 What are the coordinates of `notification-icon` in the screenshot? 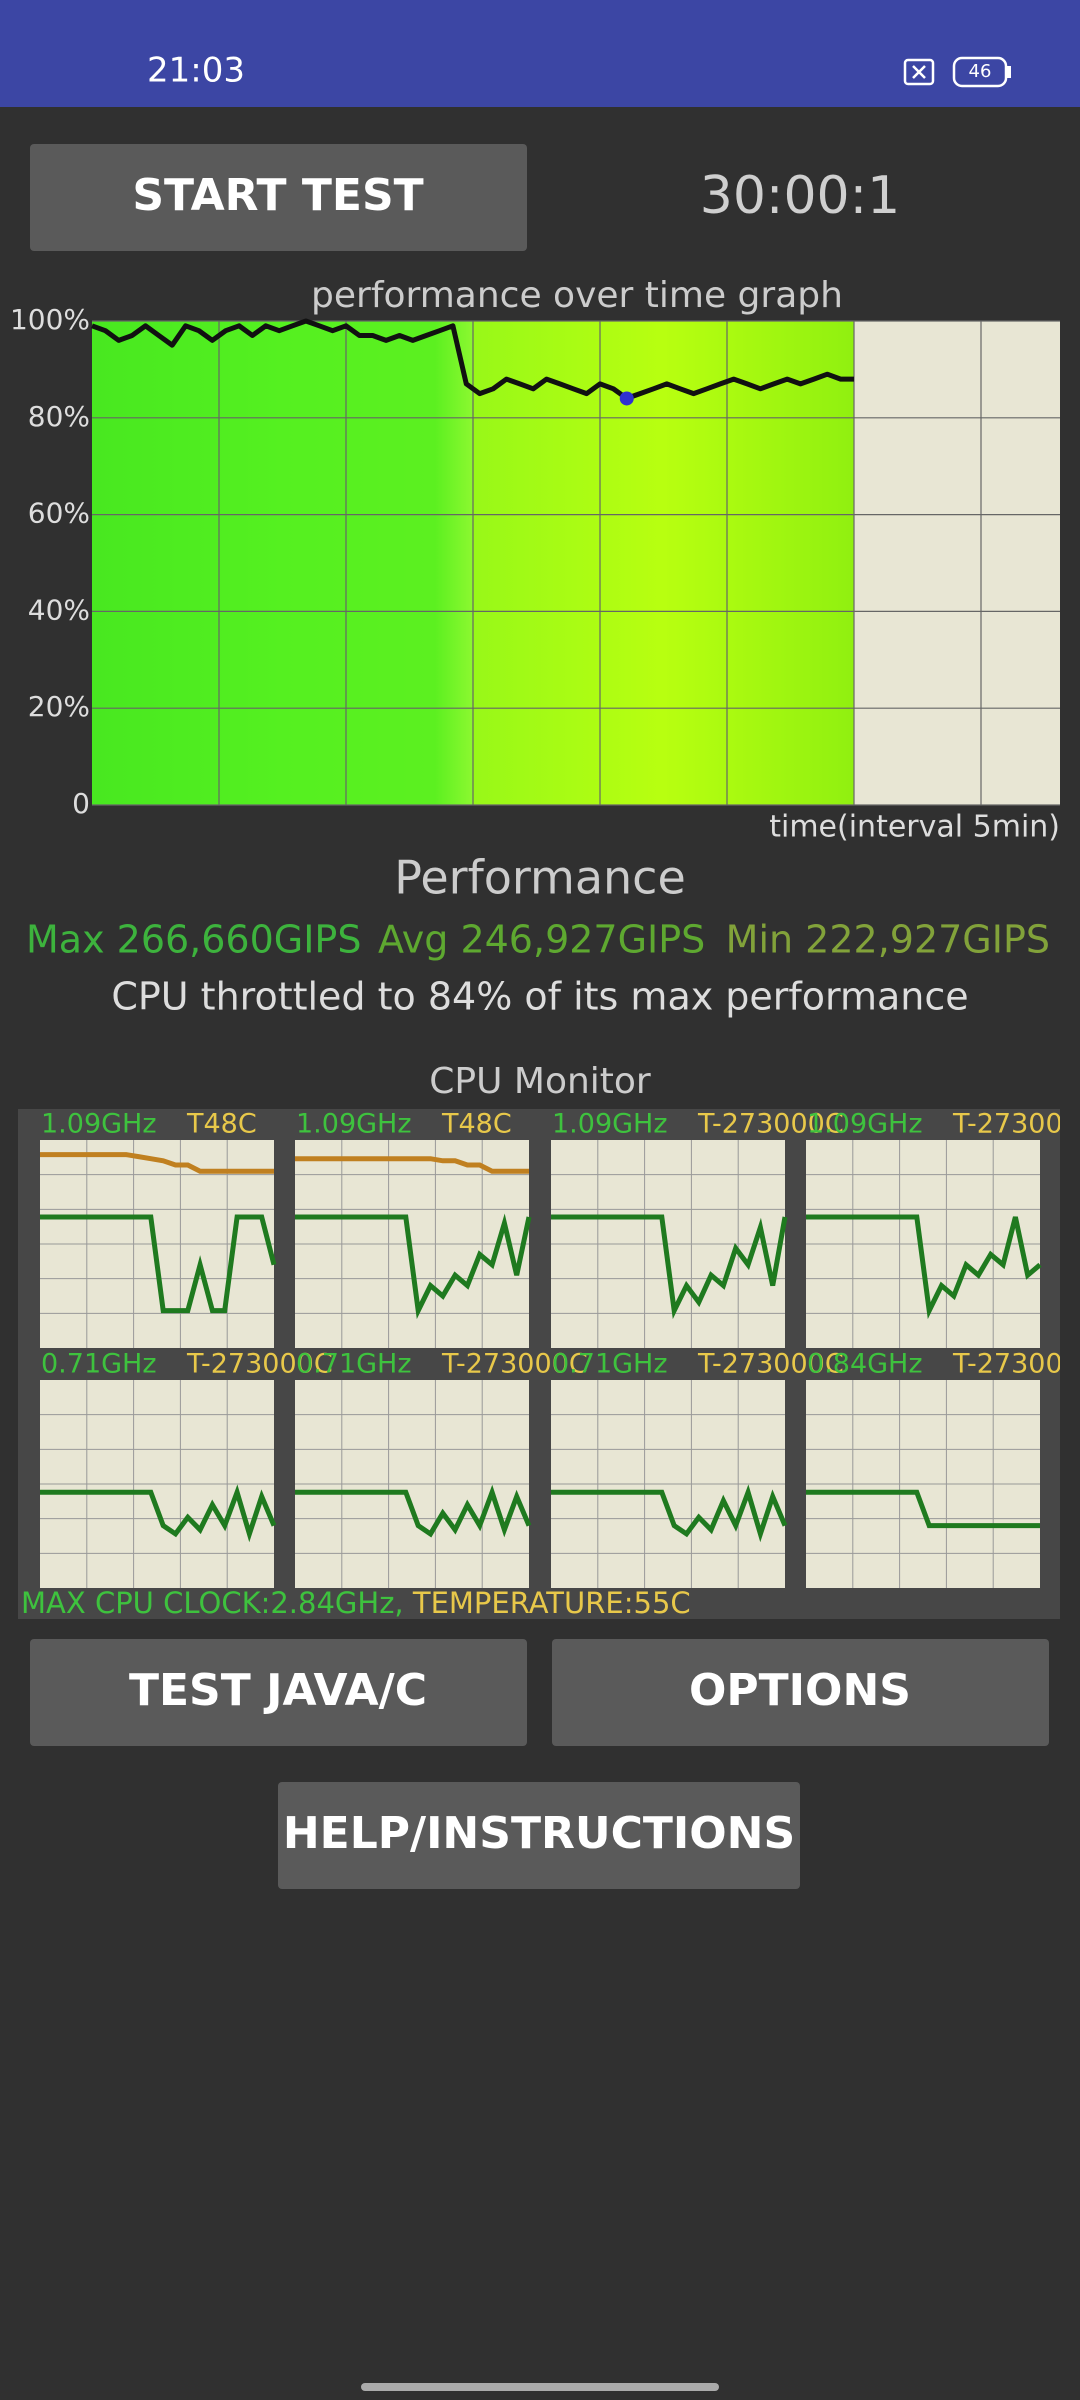 It's located at (919, 72).